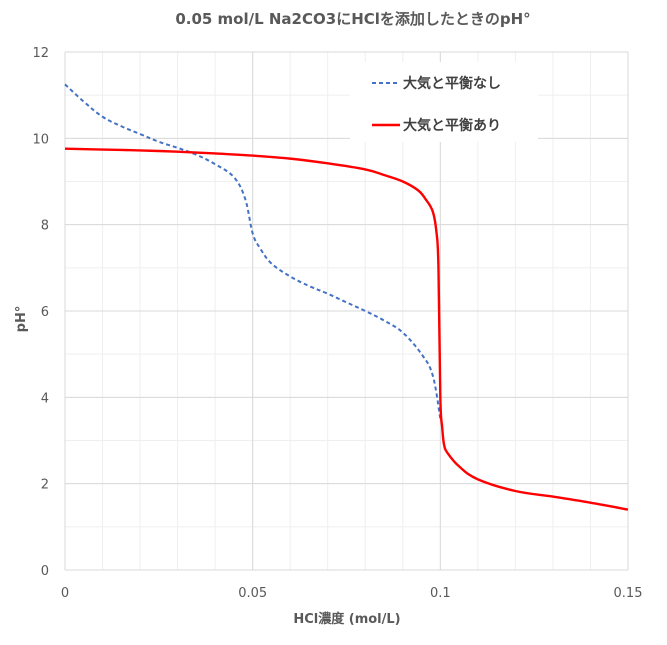  I want to click on legend: 大気と平衡なし 大気と平衡あり, so click(444, 102).